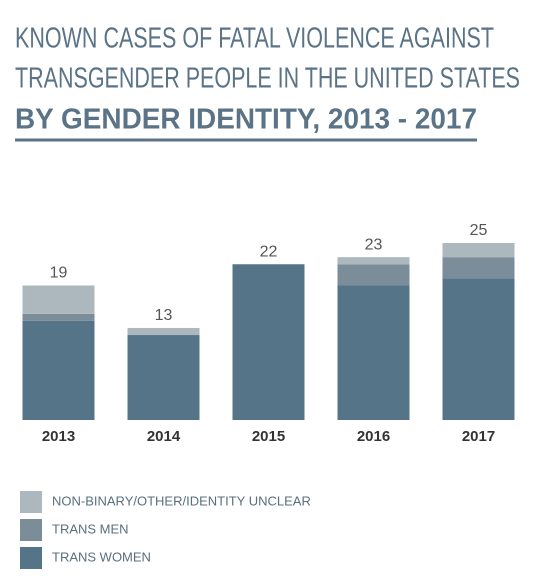  I want to click on chart-title: TRANSGENDER PEOPLE IN THE UNITED STATES, so click(267, 79).